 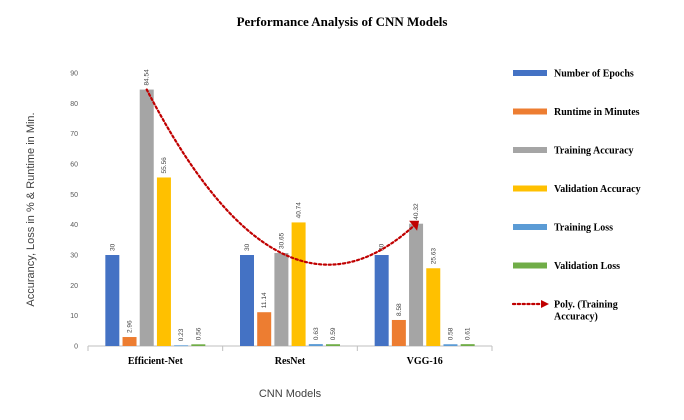 I want to click on data-label: 8.58, so click(x=399, y=309).